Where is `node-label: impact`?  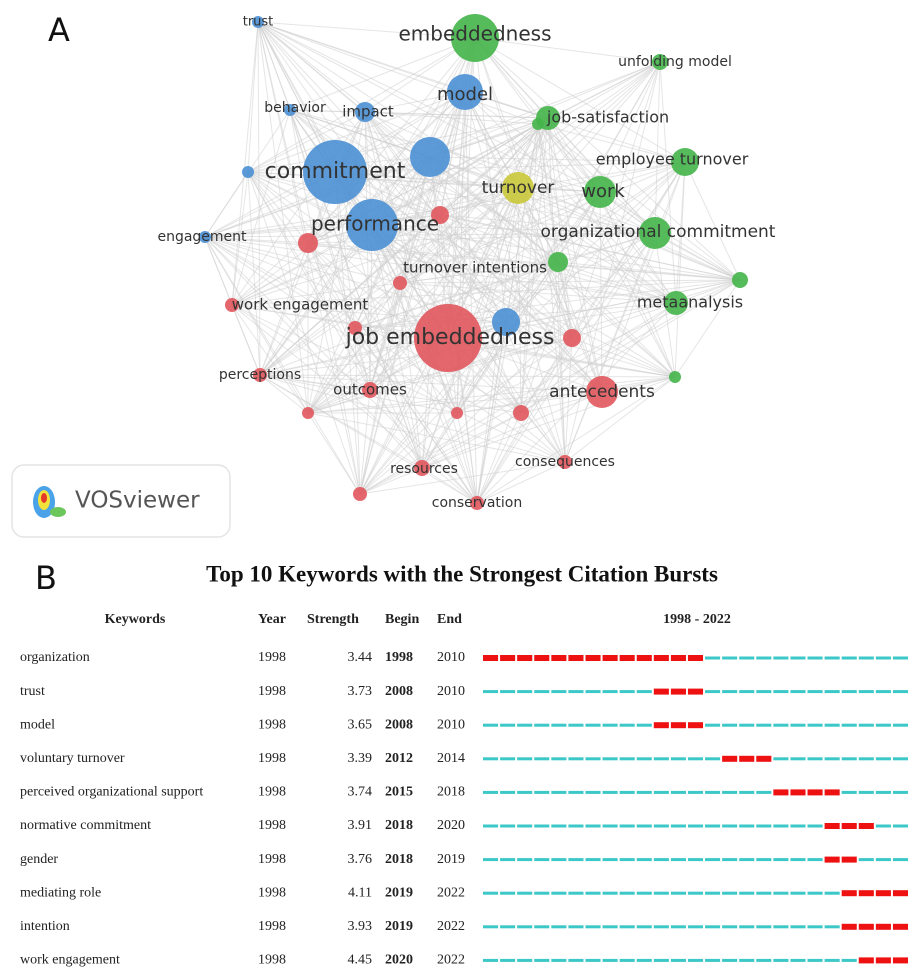
node-label: impact is located at coordinates (368, 112).